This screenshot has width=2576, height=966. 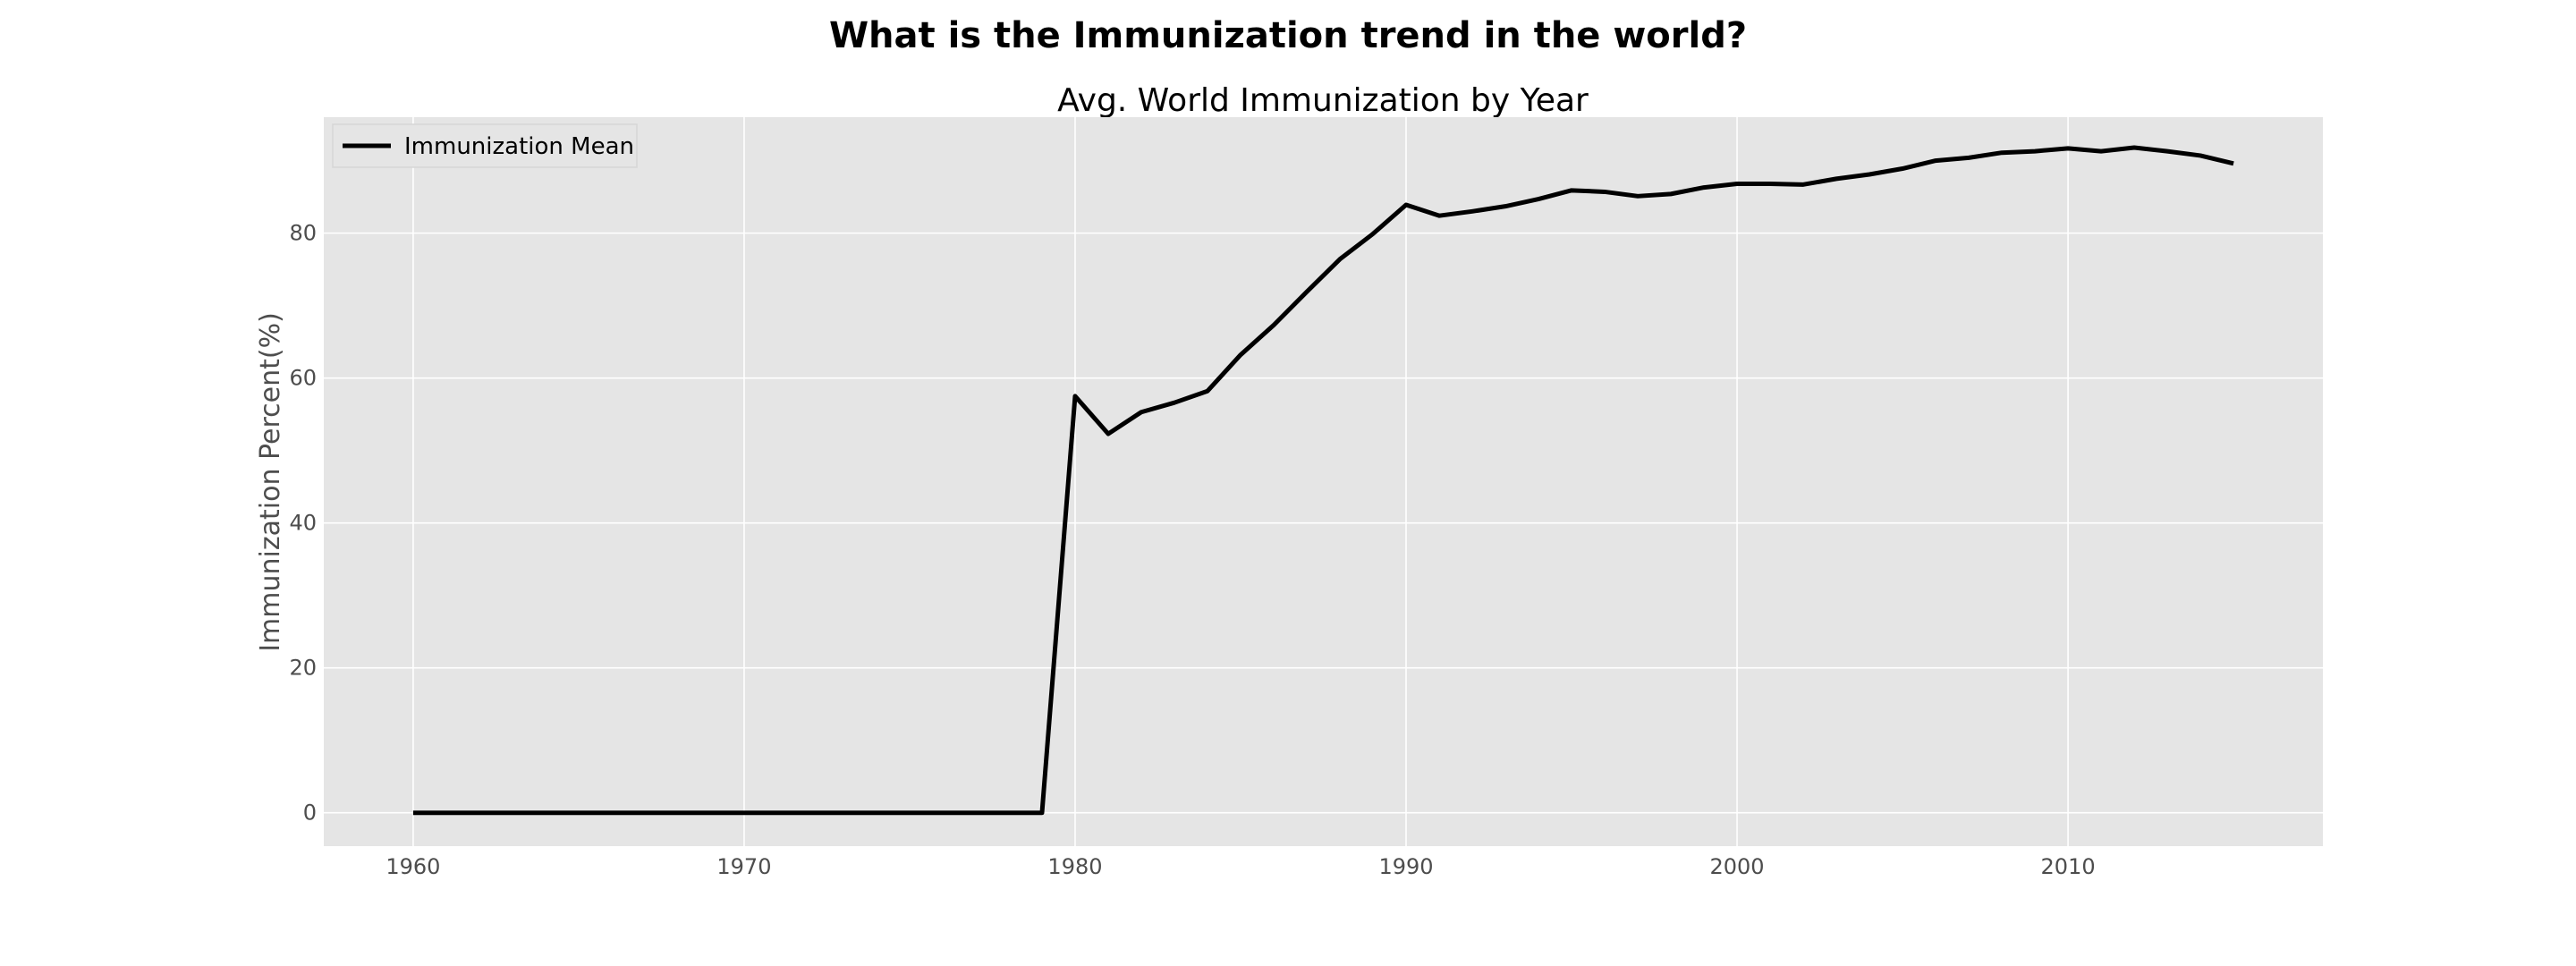 I want to click on y-axis-label: Immunization Percent(%), so click(x=270, y=482).